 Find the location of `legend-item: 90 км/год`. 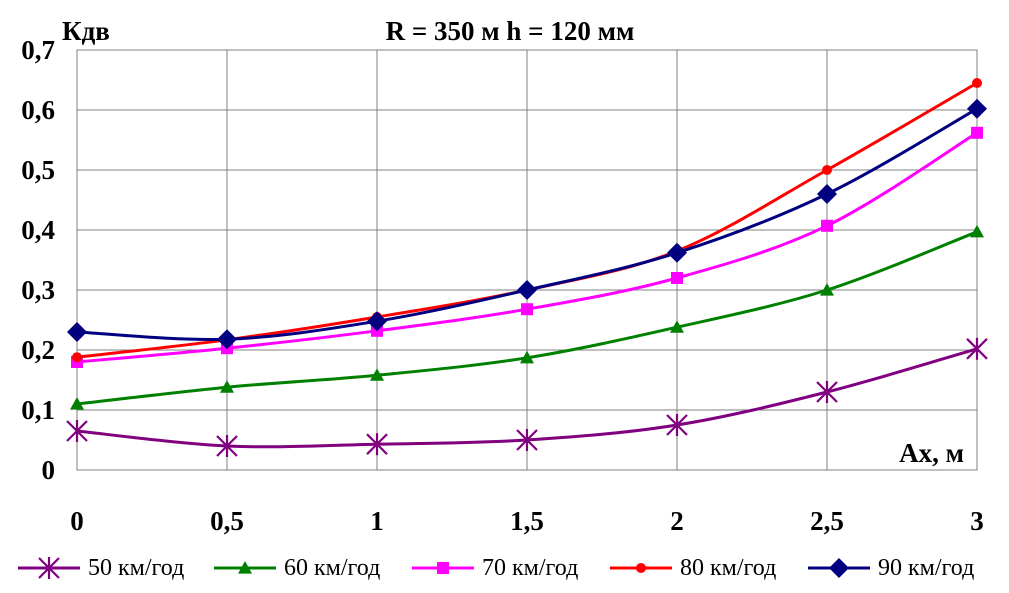

legend-item: 90 км/год is located at coordinates (890, 568).